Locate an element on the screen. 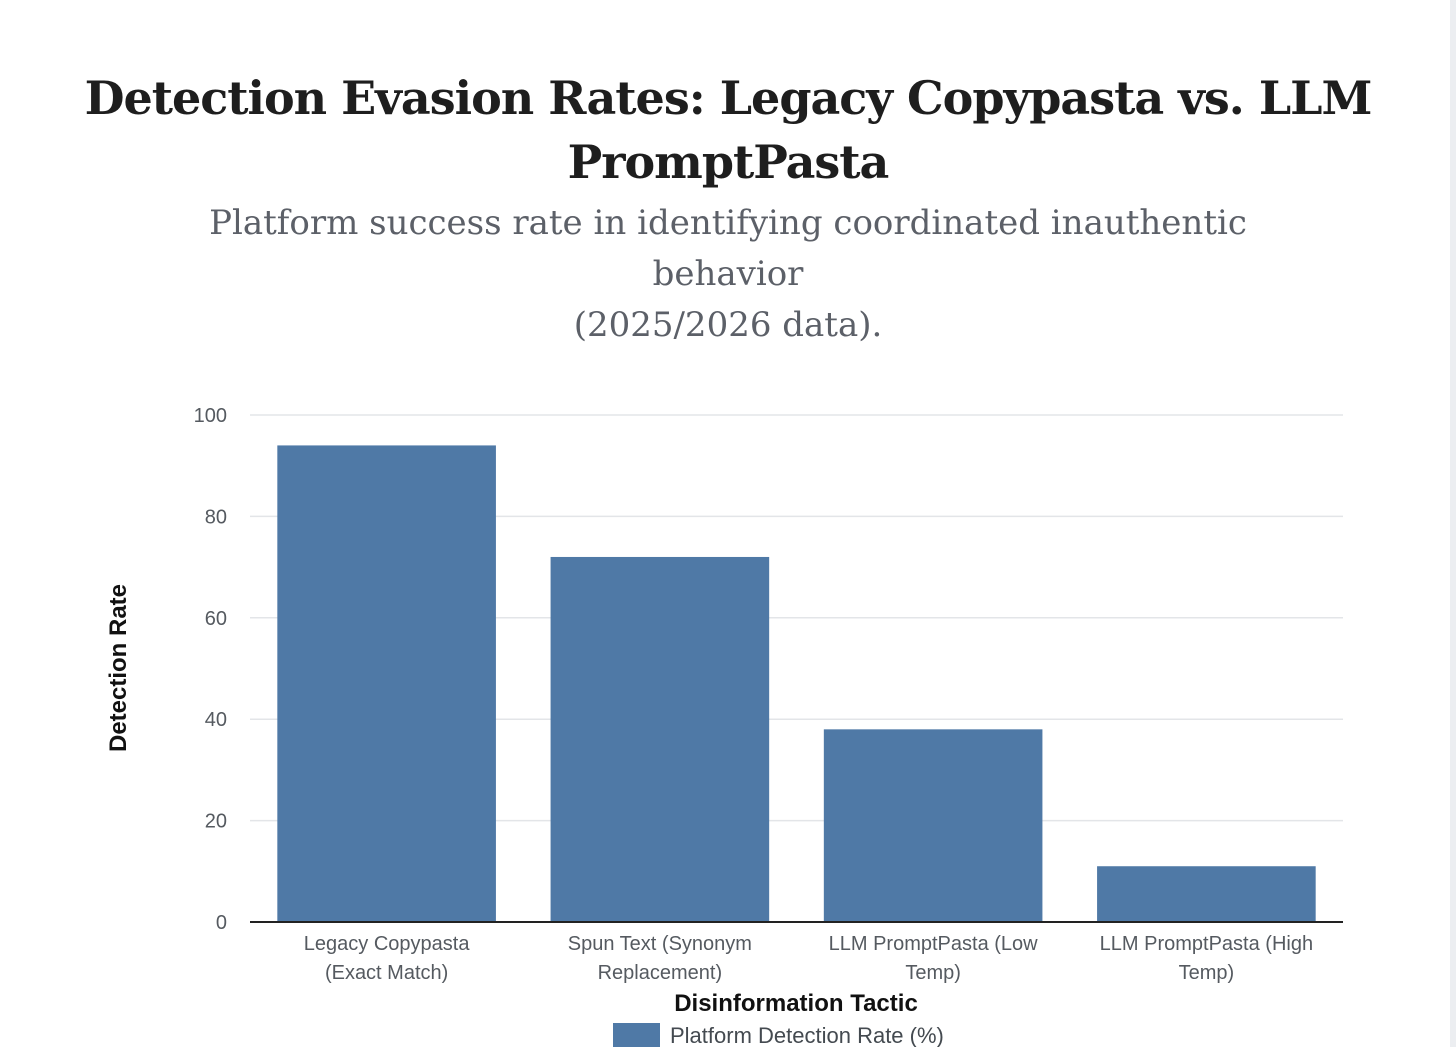 Image resolution: width=1456 pixels, height=1047 pixels. legend-swatch is located at coordinates (636, 1035).